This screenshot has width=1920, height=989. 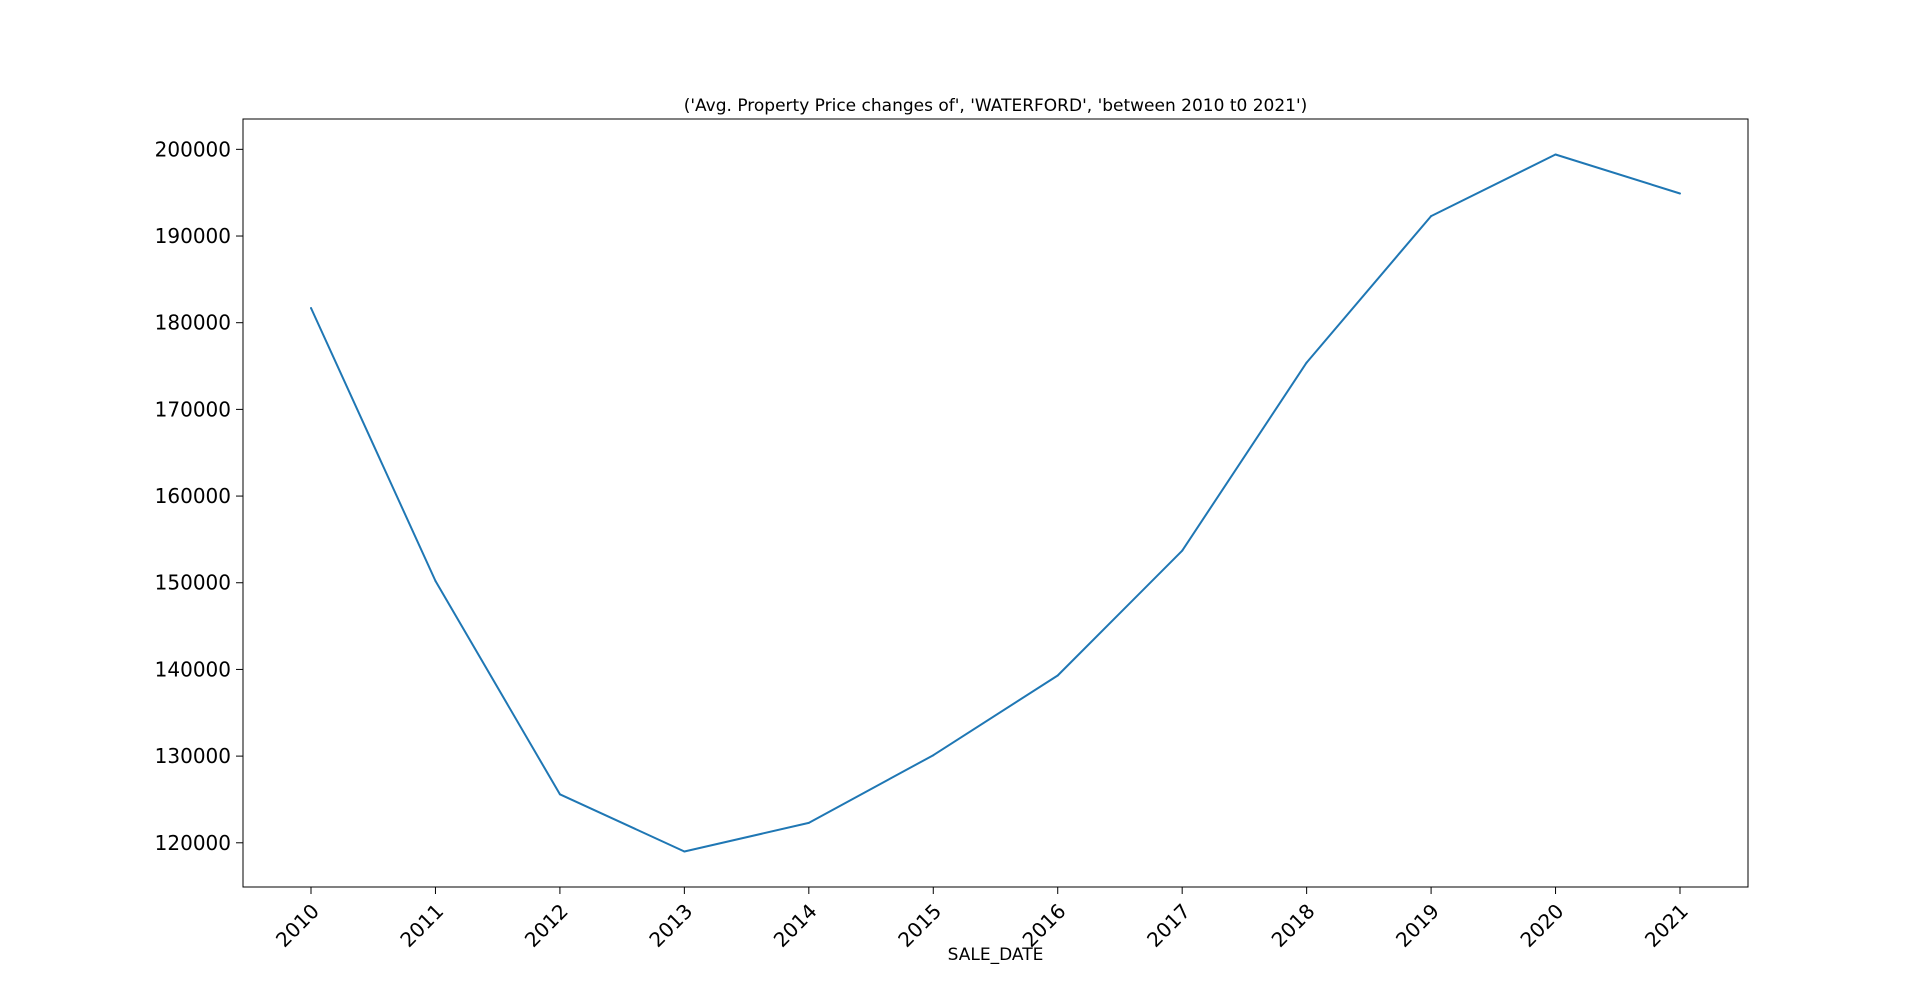 What do you see at coordinates (193, 756) in the screenshot?
I see `y-tick-label: 130000` at bounding box center [193, 756].